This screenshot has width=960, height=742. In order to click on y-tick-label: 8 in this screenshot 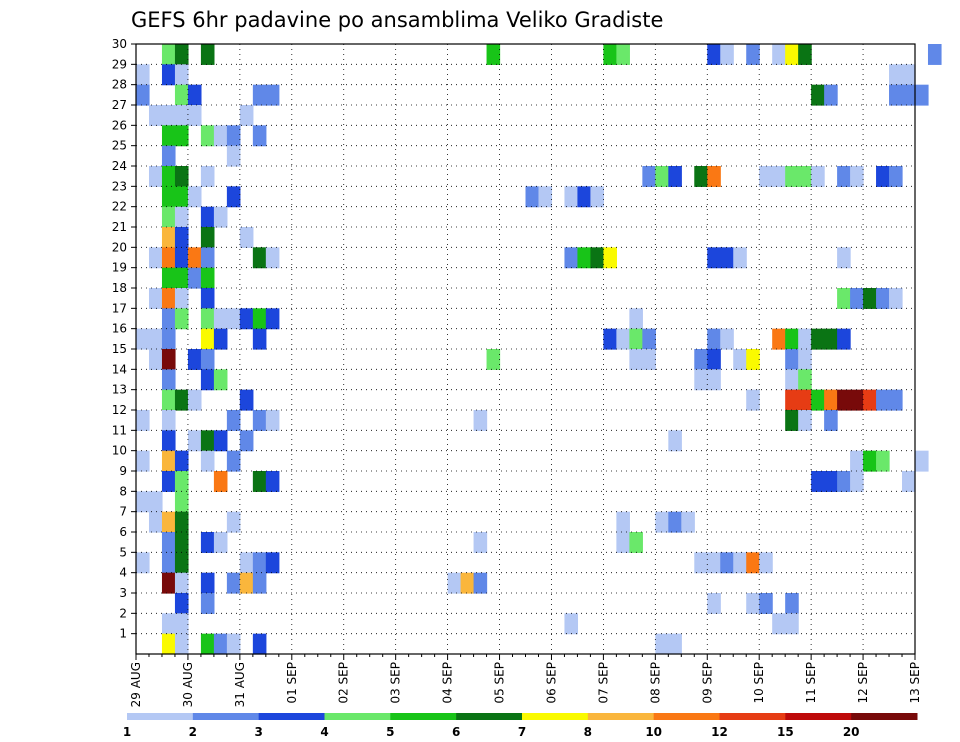, I will do `click(123, 491)`.